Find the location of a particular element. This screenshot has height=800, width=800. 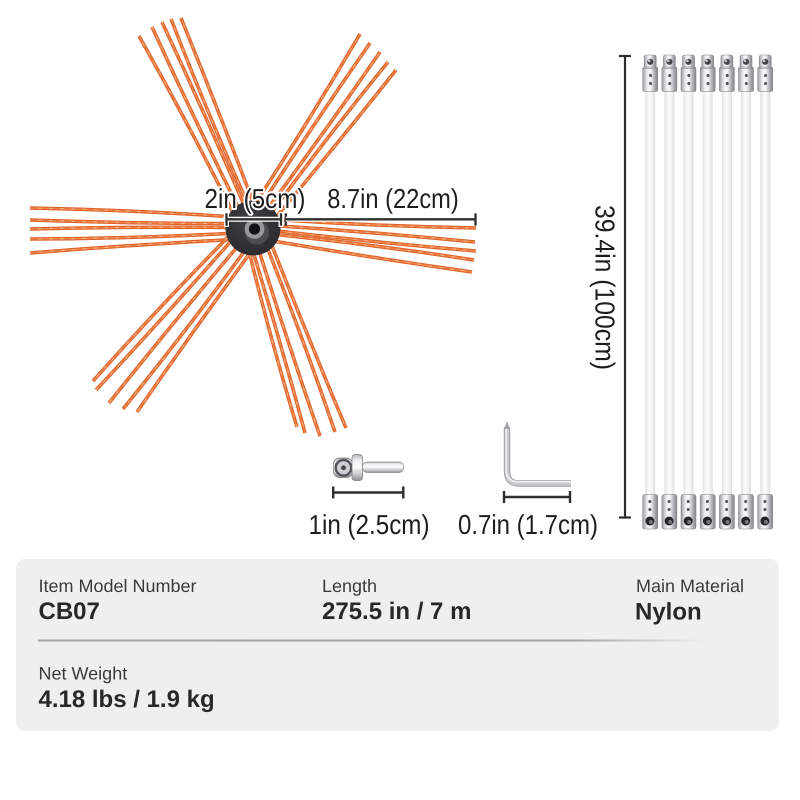

svg-text: Item Model Number is located at coordinates (118, 586).